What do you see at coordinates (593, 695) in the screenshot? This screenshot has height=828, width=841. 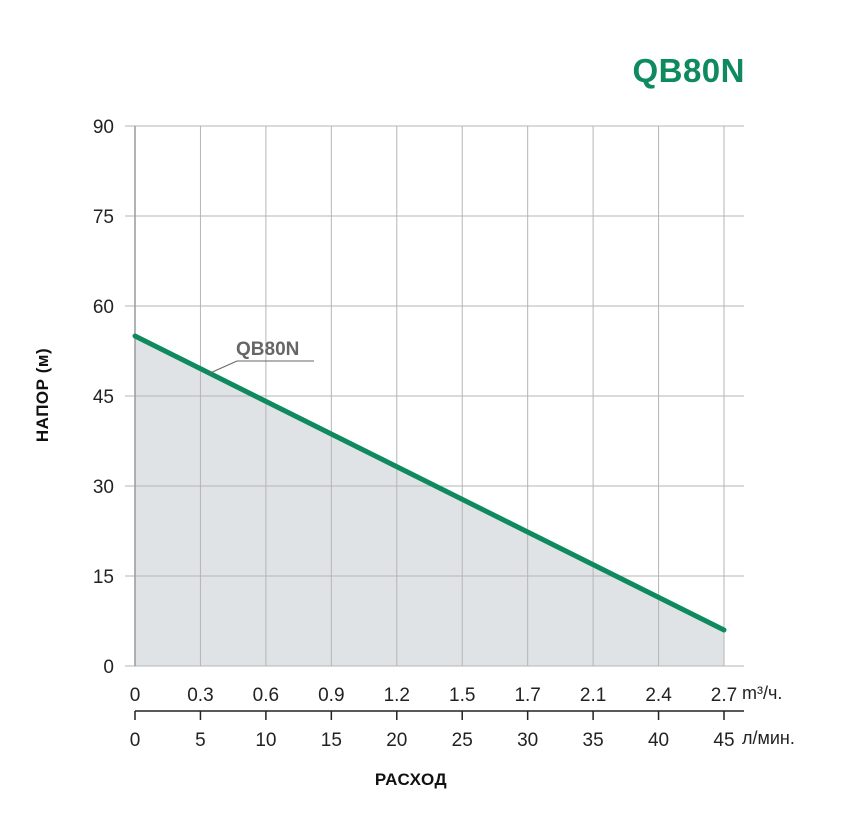 I see `x-tick-label-m3h: 2.1` at bounding box center [593, 695].